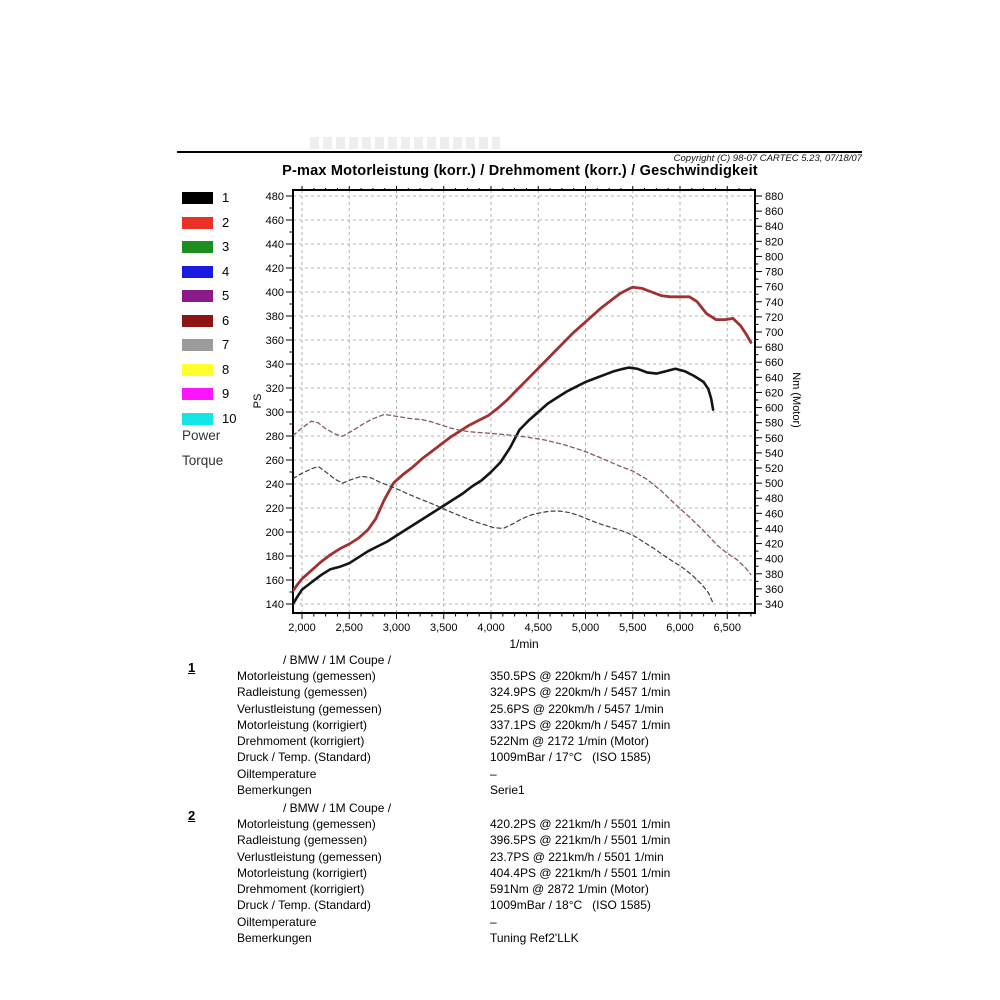  What do you see at coordinates (774, 499) in the screenshot?
I see `svg-text: 480` at bounding box center [774, 499].